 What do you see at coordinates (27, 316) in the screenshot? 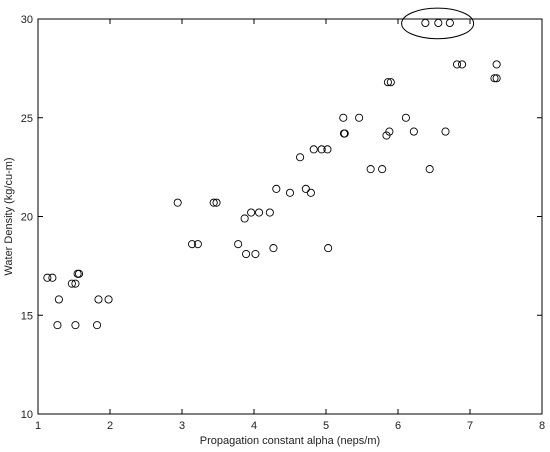
I see `y-tick-label: 15` at bounding box center [27, 316].